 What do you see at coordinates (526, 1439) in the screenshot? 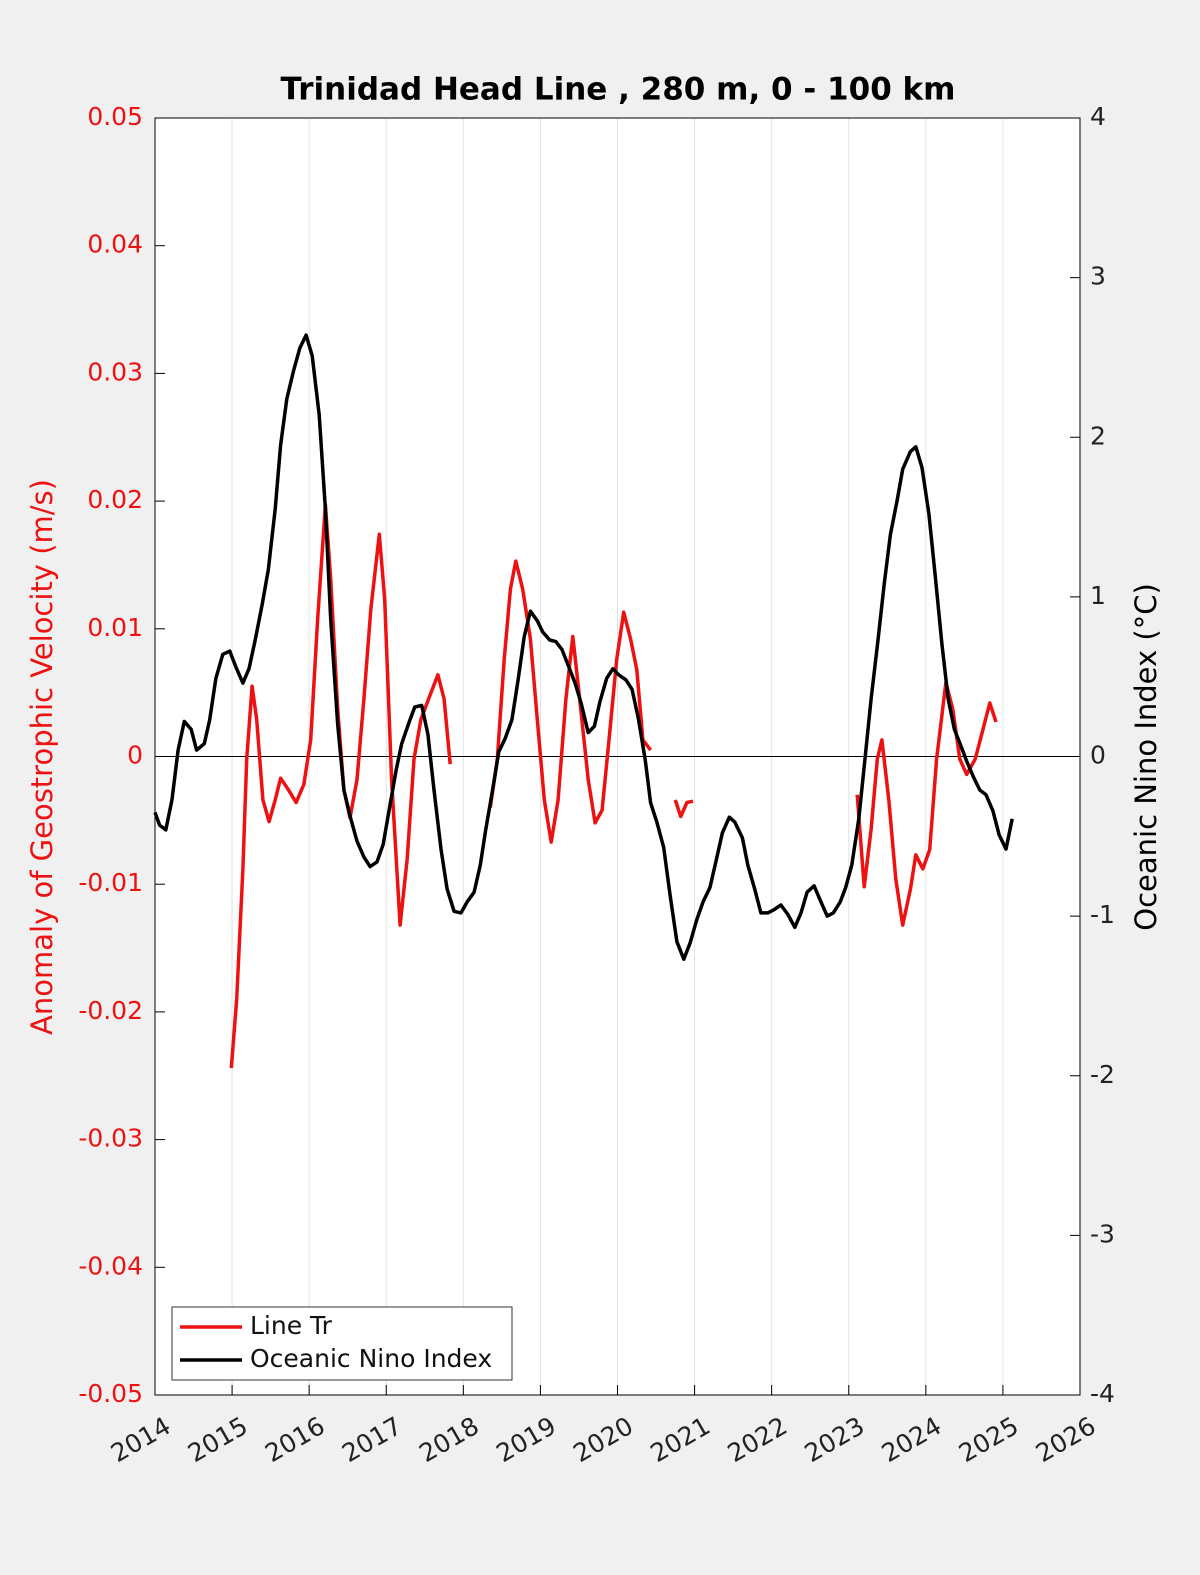
I see `x-tick-label: 2019` at bounding box center [526, 1439].